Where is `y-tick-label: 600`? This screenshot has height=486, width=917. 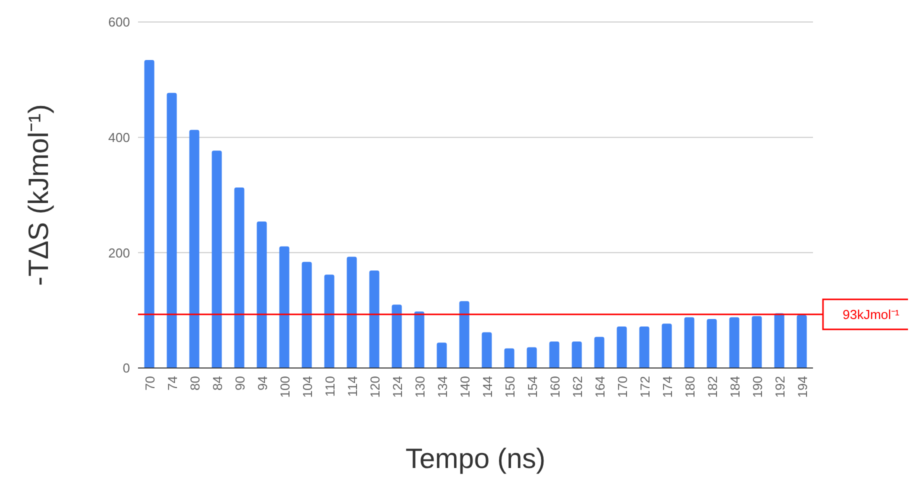
y-tick-label: 600 is located at coordinates (119, 22).